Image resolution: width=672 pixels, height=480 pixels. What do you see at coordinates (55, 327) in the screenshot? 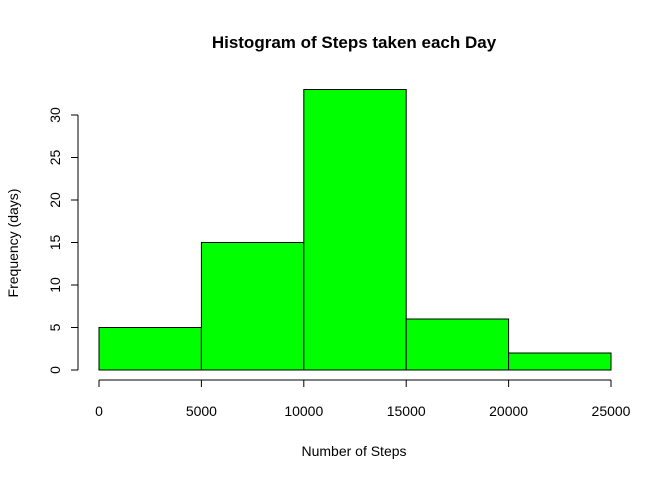
I see `y-tick-label-1: 5` at bounding box center [55, 327].